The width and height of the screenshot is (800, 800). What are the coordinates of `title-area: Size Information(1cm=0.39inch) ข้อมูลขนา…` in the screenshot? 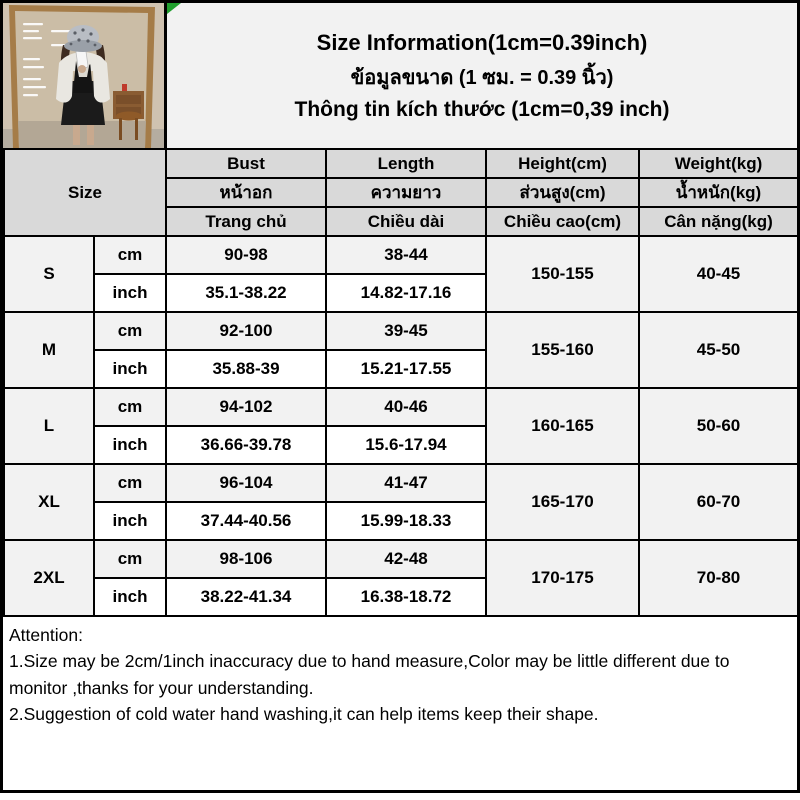 It's located at (482, 75).